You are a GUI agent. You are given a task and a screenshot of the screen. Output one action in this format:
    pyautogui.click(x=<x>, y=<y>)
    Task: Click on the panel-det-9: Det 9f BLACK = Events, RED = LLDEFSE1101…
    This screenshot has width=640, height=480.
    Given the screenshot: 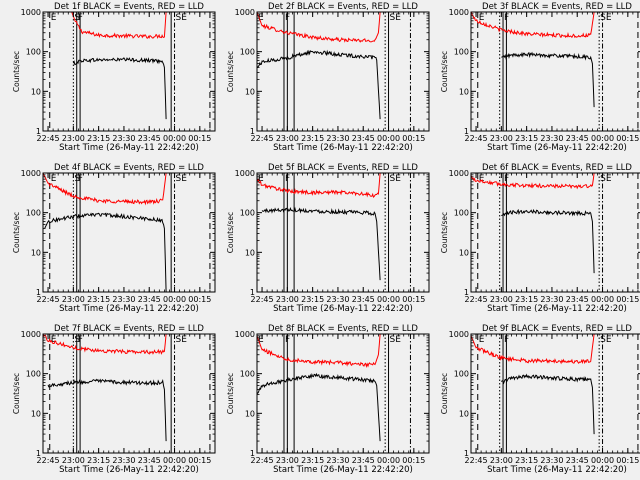 What is the action you would take?
    pyautogui.click(x=540, y=399)
    